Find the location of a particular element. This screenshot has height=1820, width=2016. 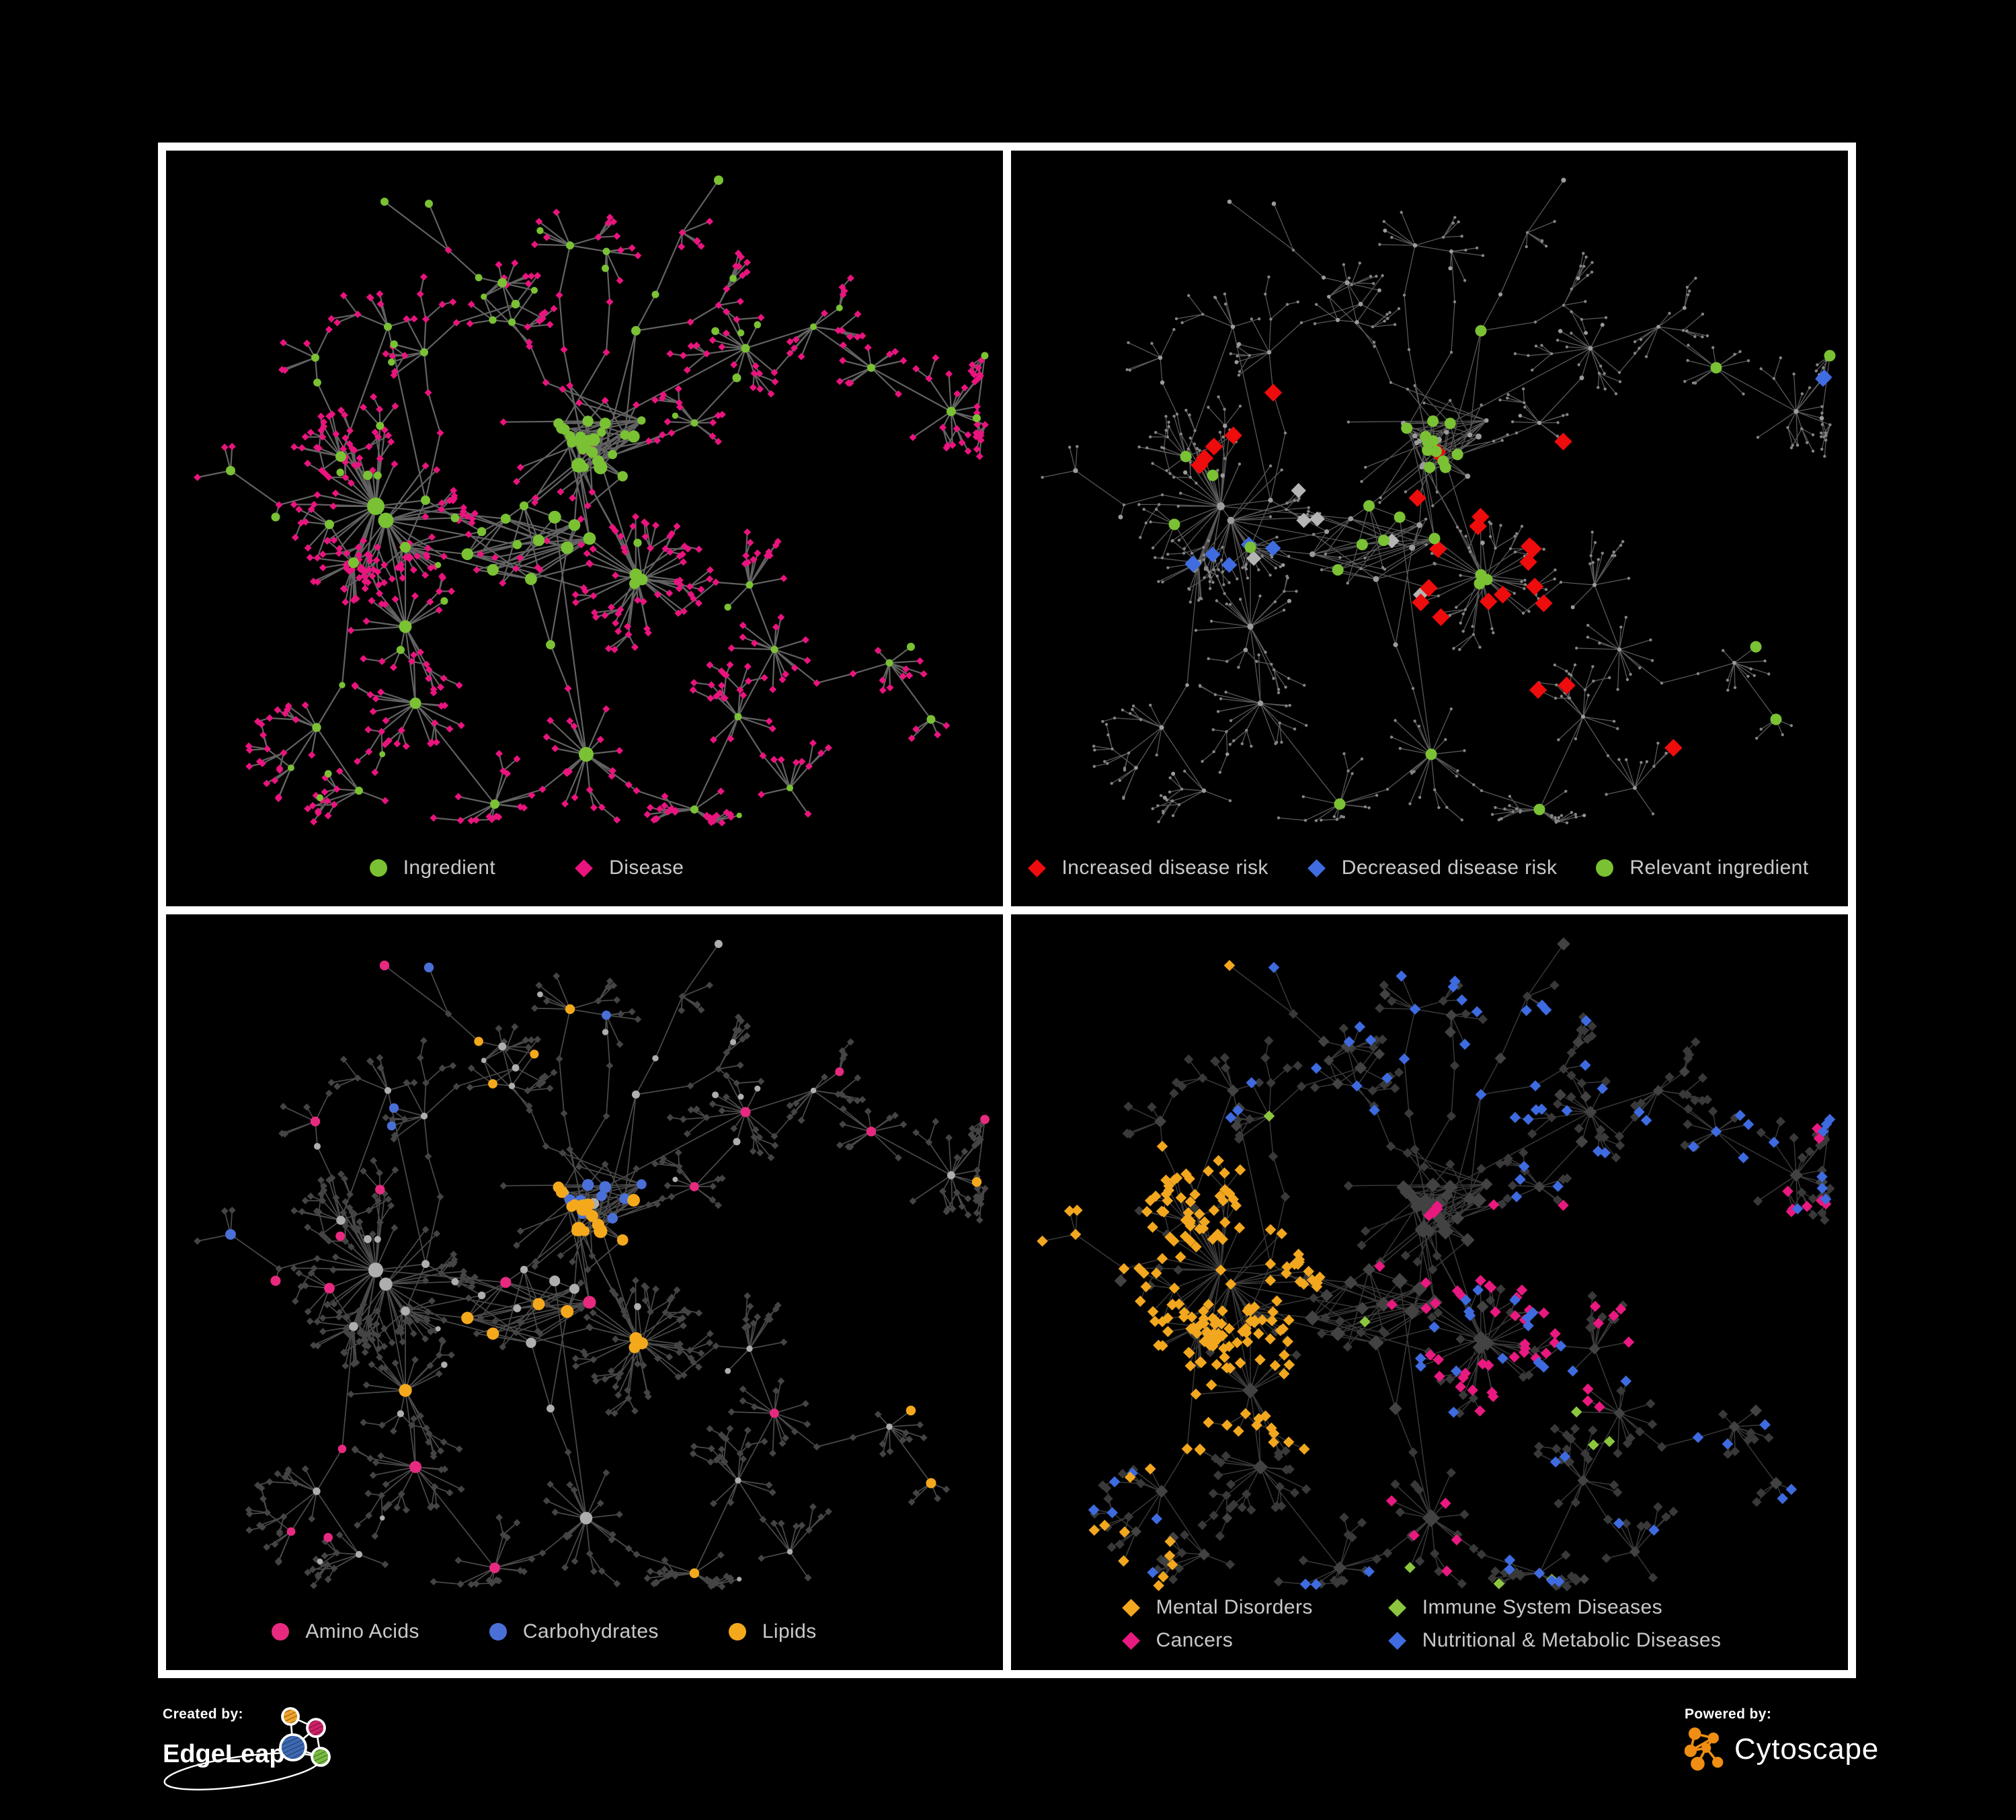

network-nutrient-class is located at coordinates (592, 1265).